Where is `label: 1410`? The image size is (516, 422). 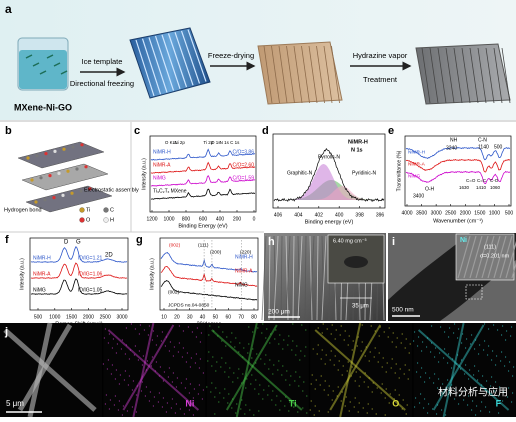 label: 1410 is located at coordinates (481, 187).